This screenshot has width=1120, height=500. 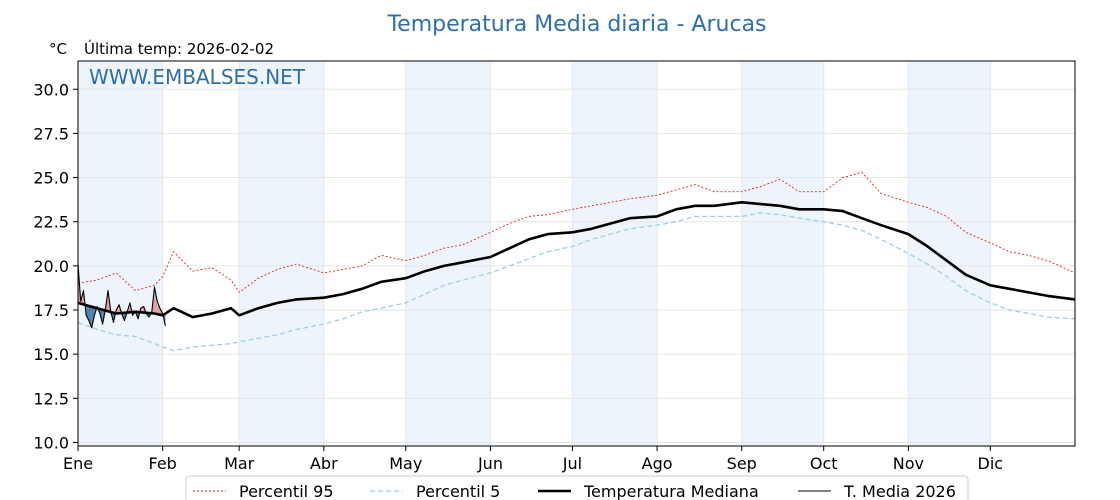 I want to click on y-tick-label: 22.5, so click(x=51, y=222).